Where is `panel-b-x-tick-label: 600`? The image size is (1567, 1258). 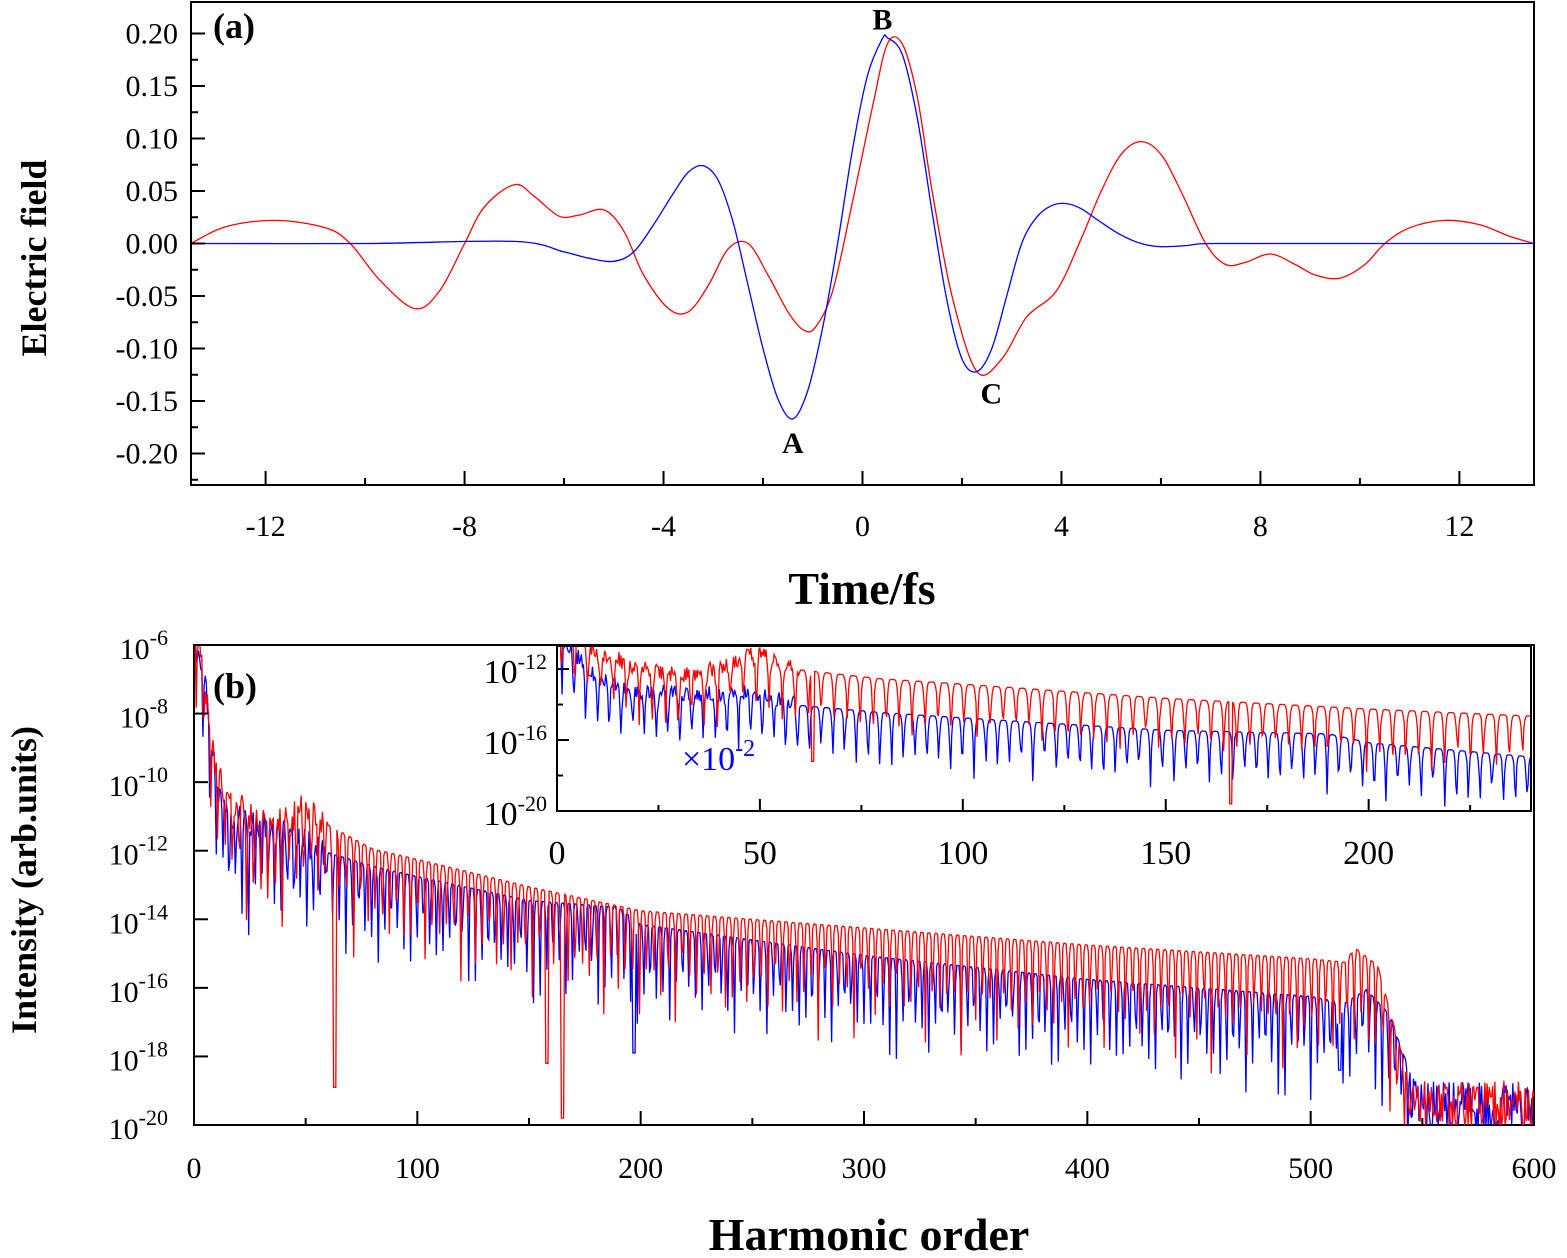
panel-b-x-tick-label: 600 is located at coordinates (1534, 1168).